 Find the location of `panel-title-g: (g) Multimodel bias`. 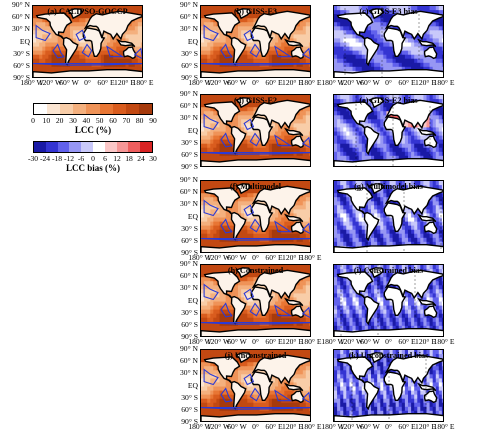

panel-title-g: (g) Multimodel bias is located at coordinates (388, 186).